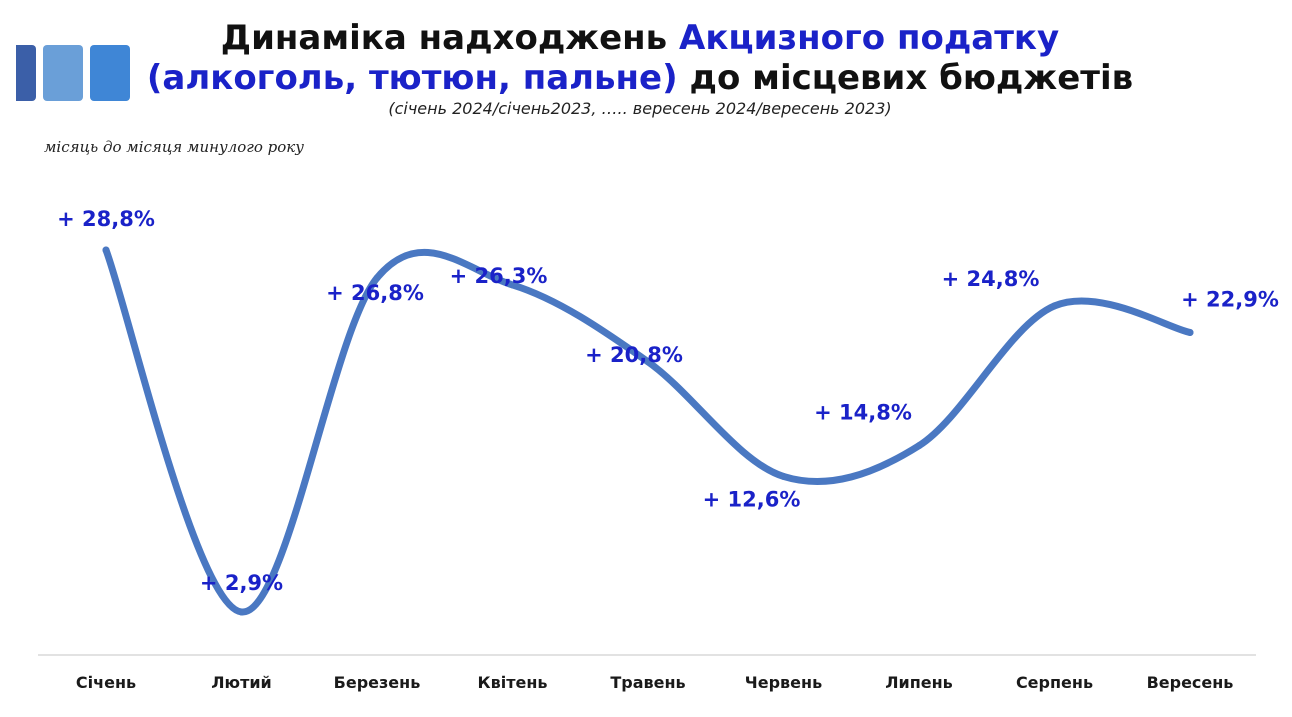 The height and width of the screenshot is (717, 1292). What do you see at coordinates (377, 682) in the screenshot?
I see `x-tick-label: Березень` at bounding box center [377, 682].